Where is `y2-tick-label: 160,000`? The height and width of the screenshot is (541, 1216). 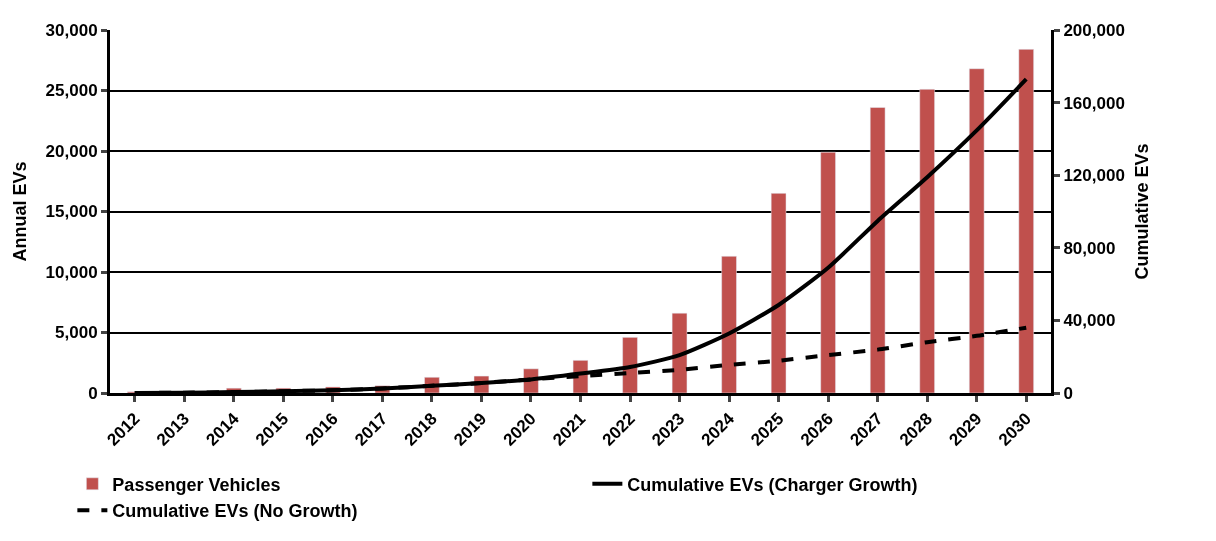 y2-tick-label: 160,000 is located at coordinates (1094, 103).